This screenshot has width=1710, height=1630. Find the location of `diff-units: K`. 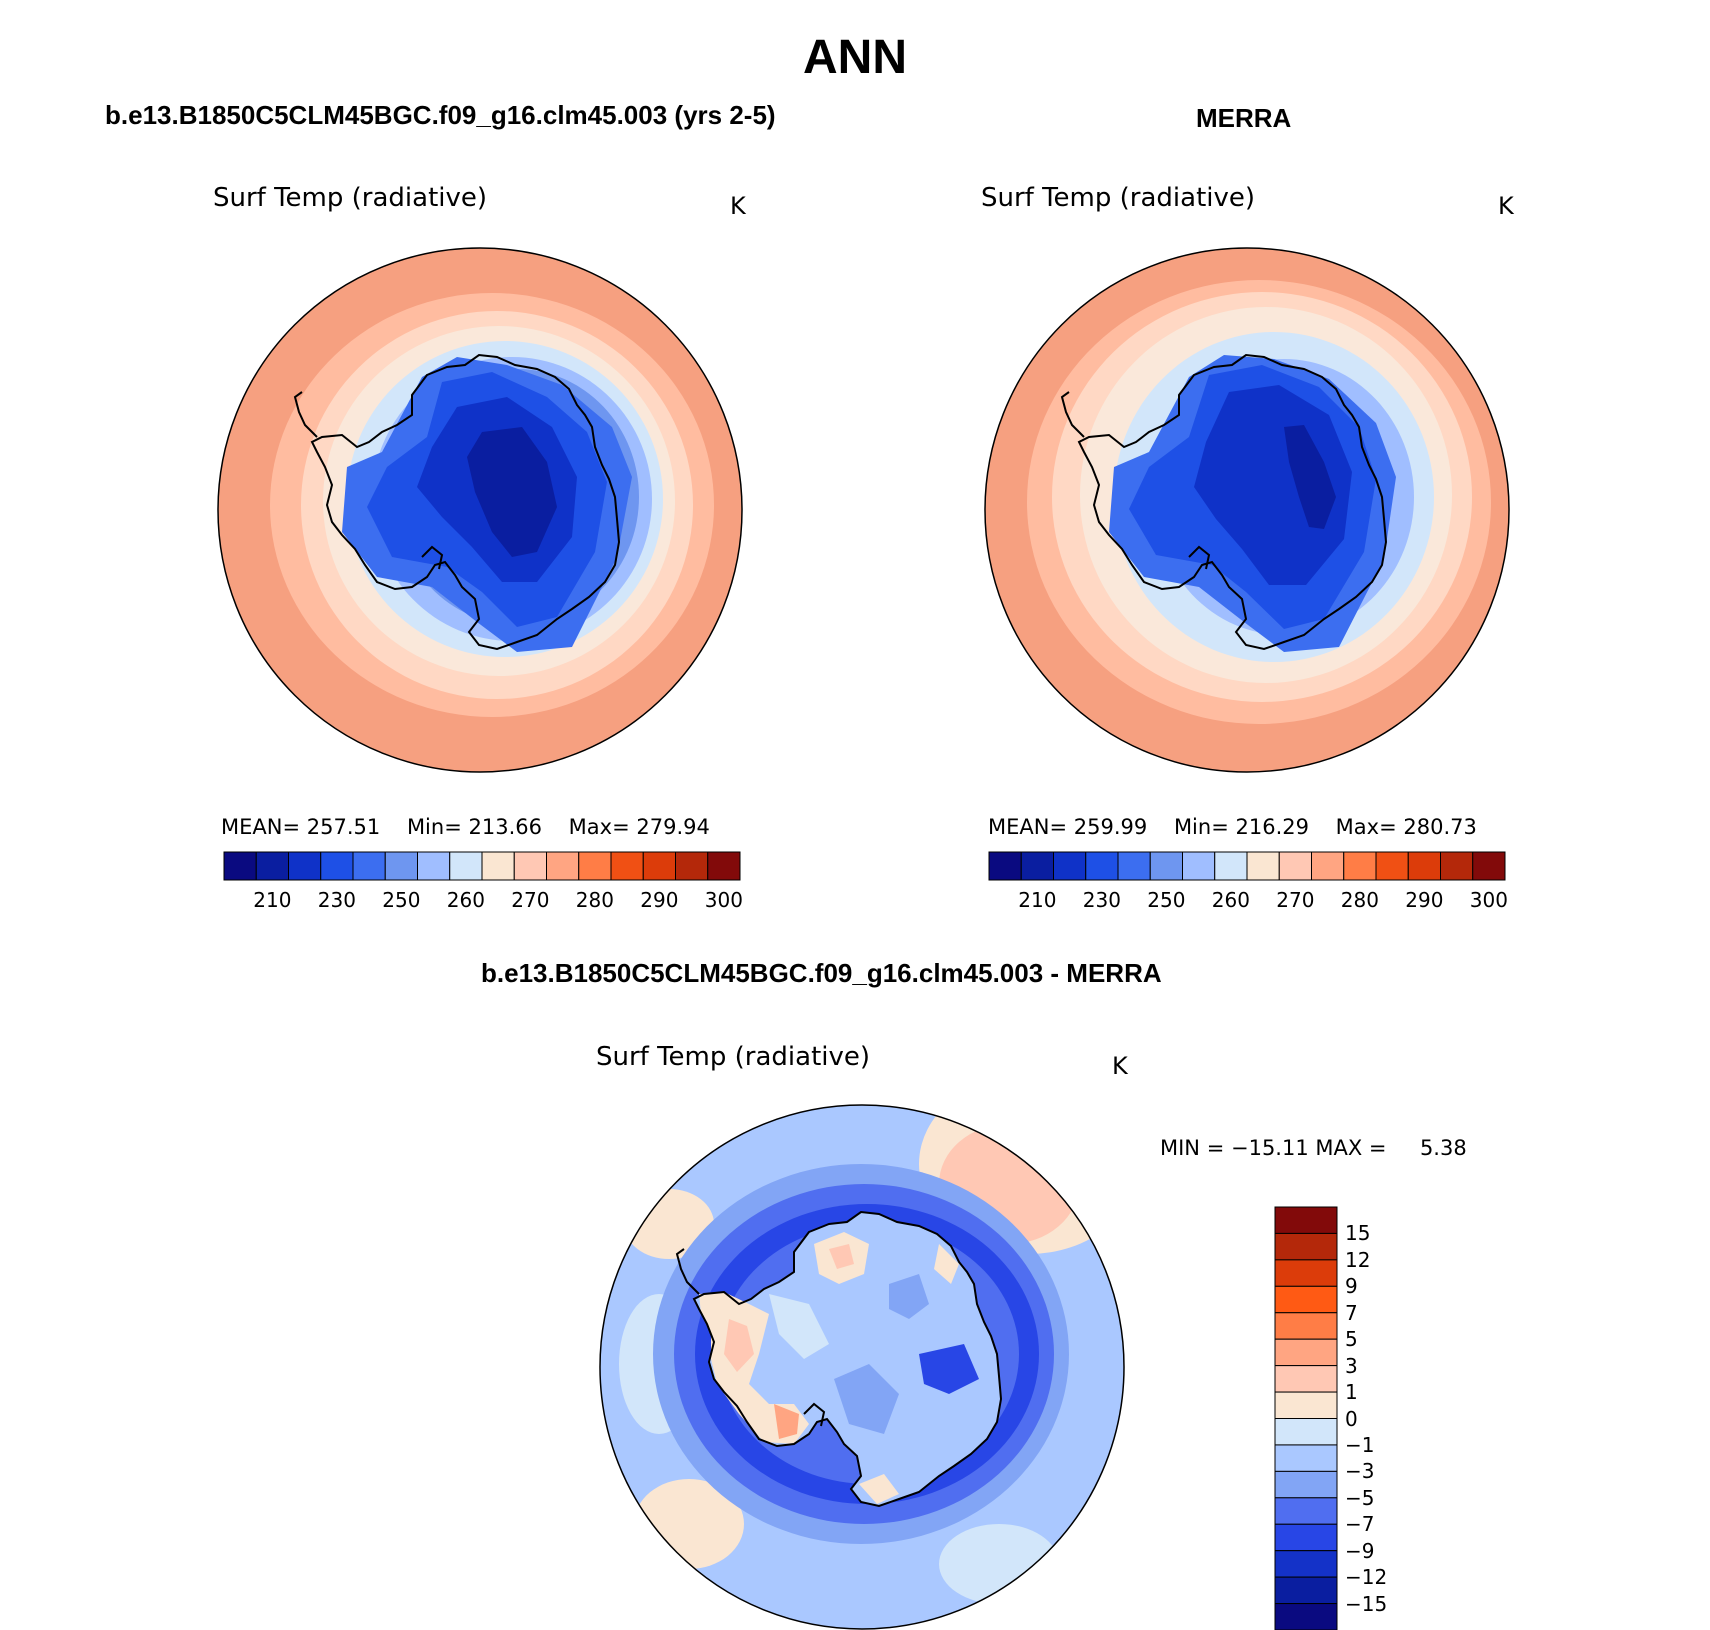

diff-units: K is located at coordinates (1120, 1066).